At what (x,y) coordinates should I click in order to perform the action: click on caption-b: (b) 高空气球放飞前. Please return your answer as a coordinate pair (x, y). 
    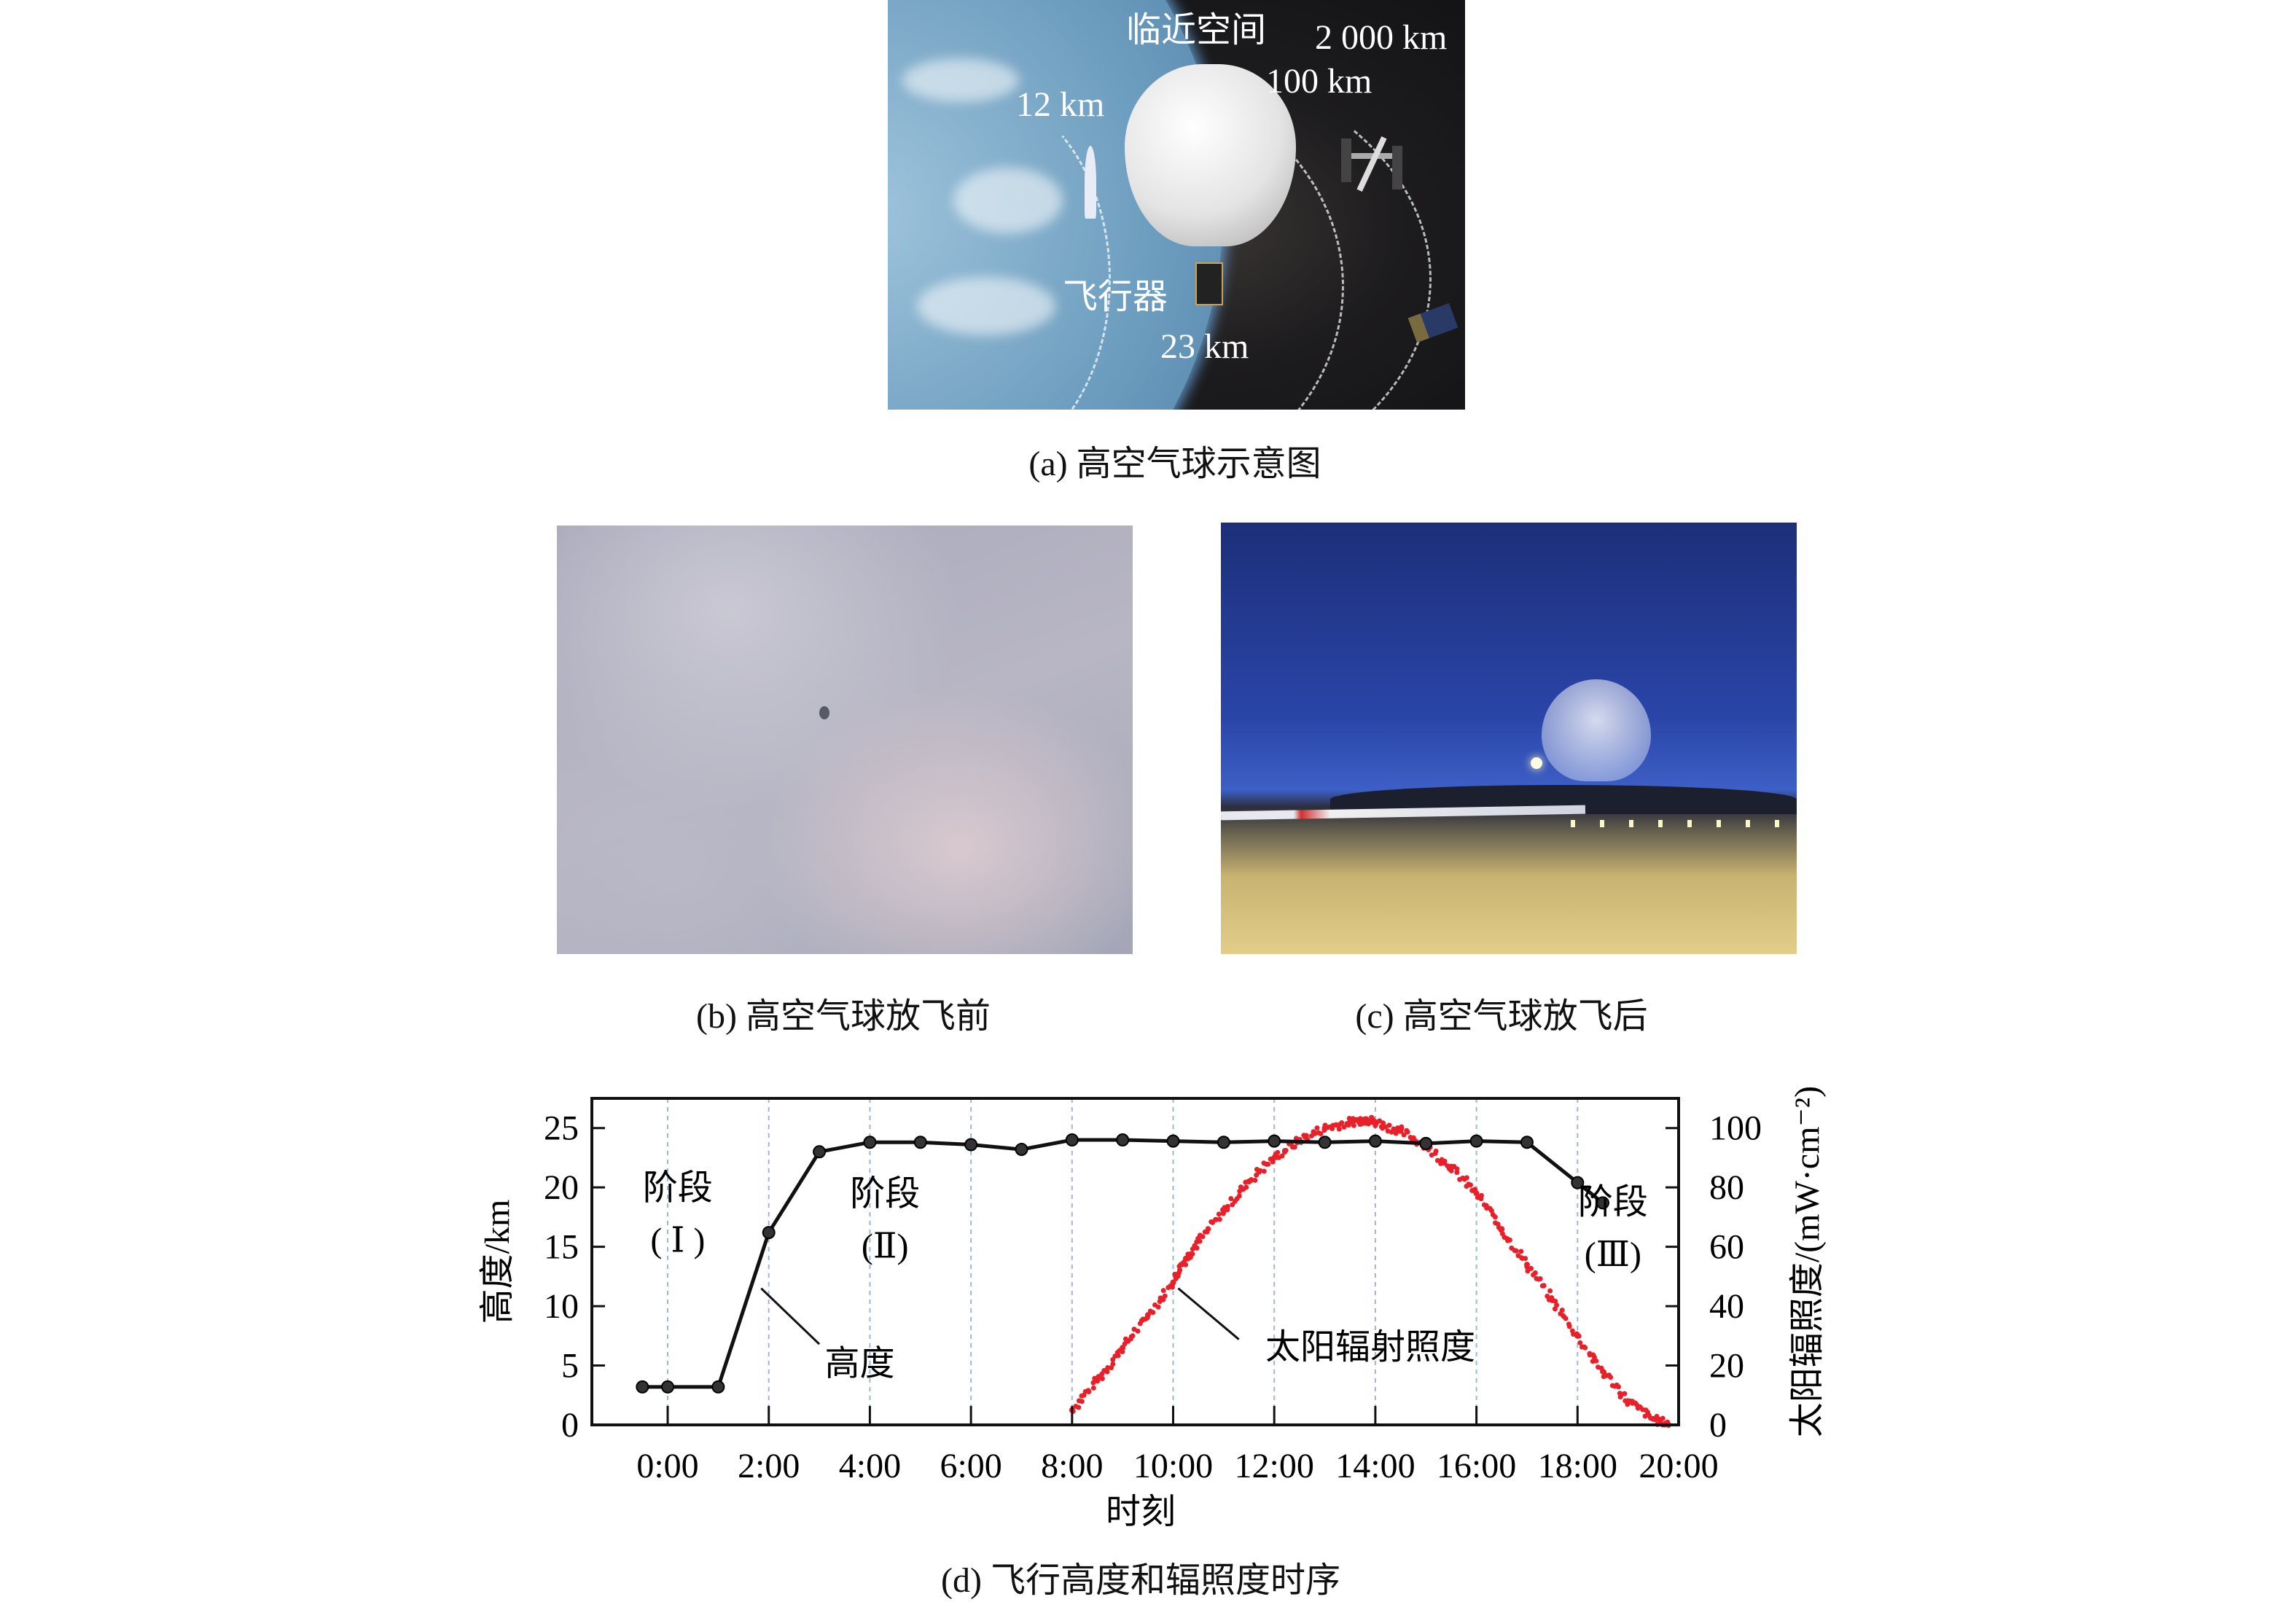
    Looking at the image, I should click on (844, 1016).